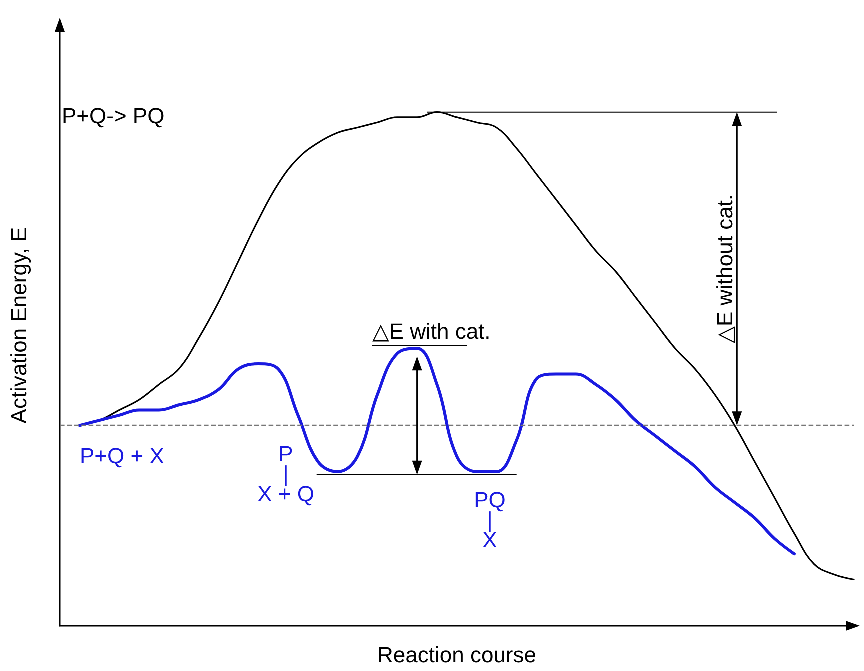  I want to click on annotation: △E without cat., so click(725, 269).